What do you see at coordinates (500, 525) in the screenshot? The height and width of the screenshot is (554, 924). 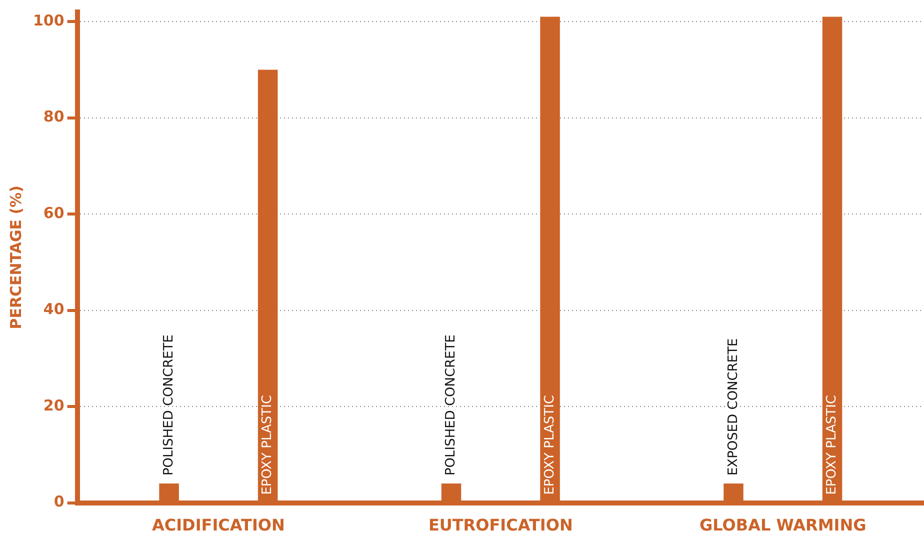 I see `x-tick-label: EUTROFICATION` at bounding box center [500, 525].